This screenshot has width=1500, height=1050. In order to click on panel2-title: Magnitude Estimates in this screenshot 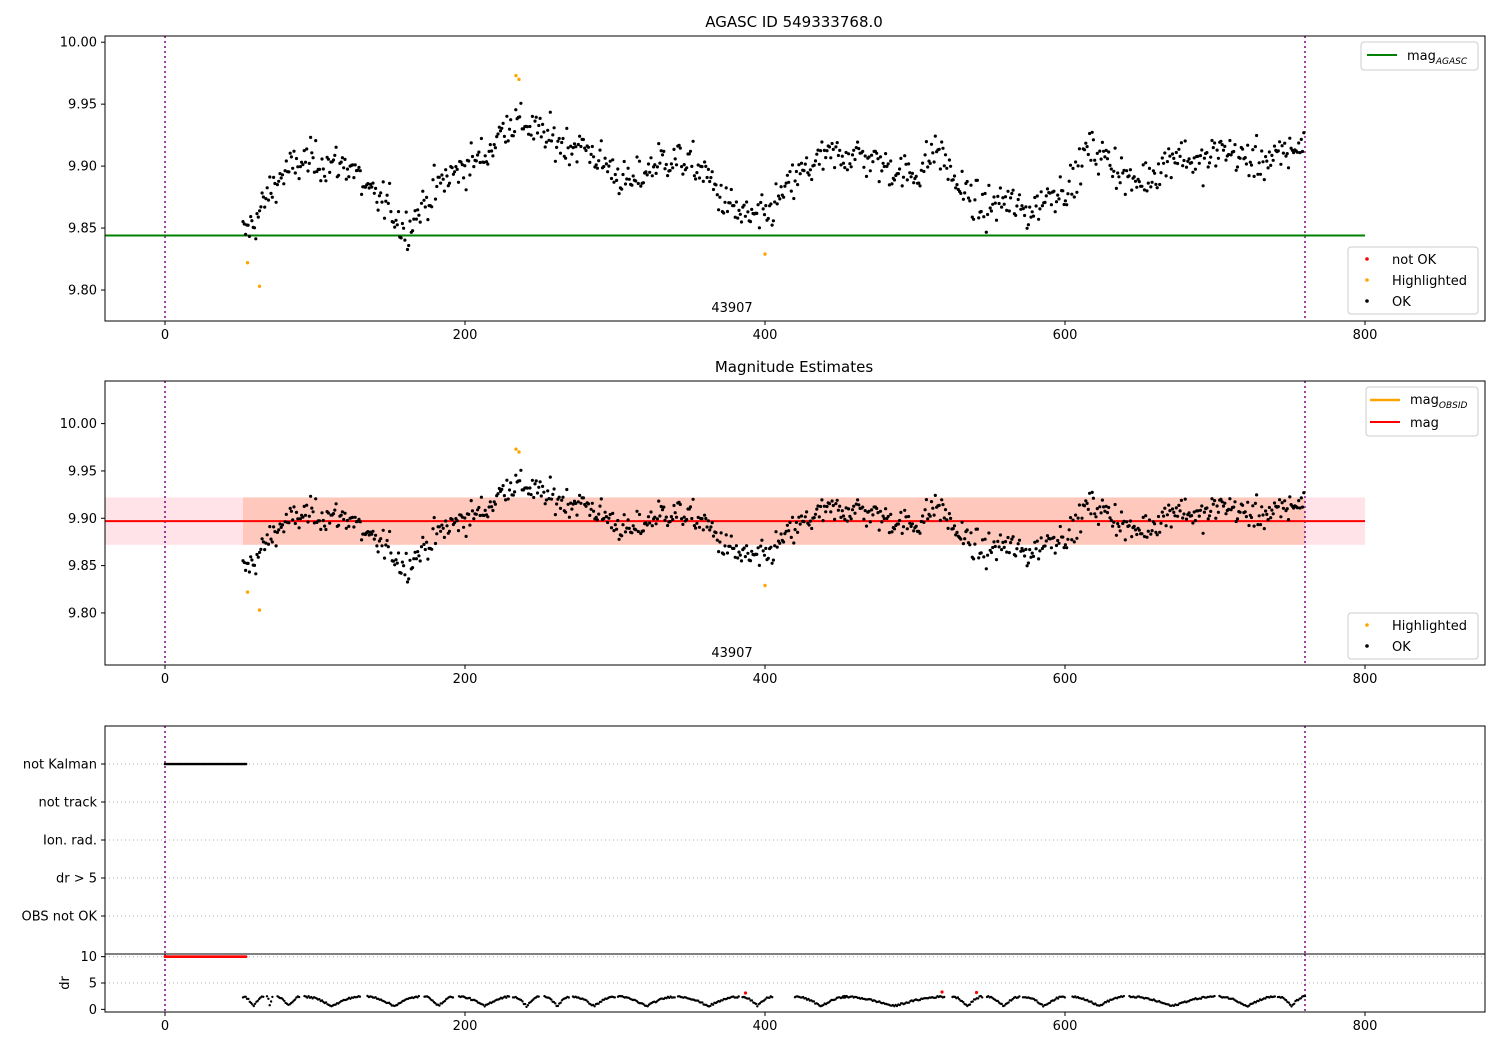, I will do `click(794, 367)`.